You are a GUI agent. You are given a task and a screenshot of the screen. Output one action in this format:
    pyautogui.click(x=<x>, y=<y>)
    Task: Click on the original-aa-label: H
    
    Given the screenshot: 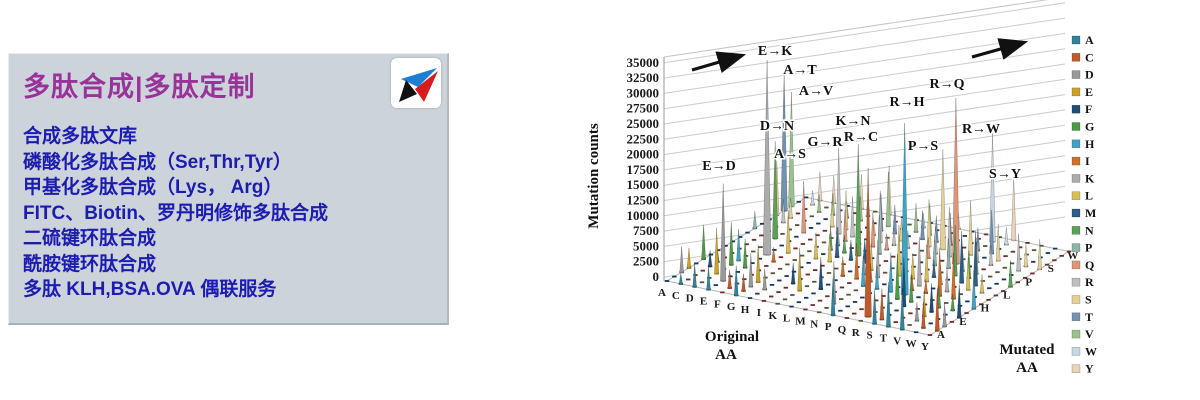 What is the action you would take?
    pyautogui.click(x=745, y=310)
    